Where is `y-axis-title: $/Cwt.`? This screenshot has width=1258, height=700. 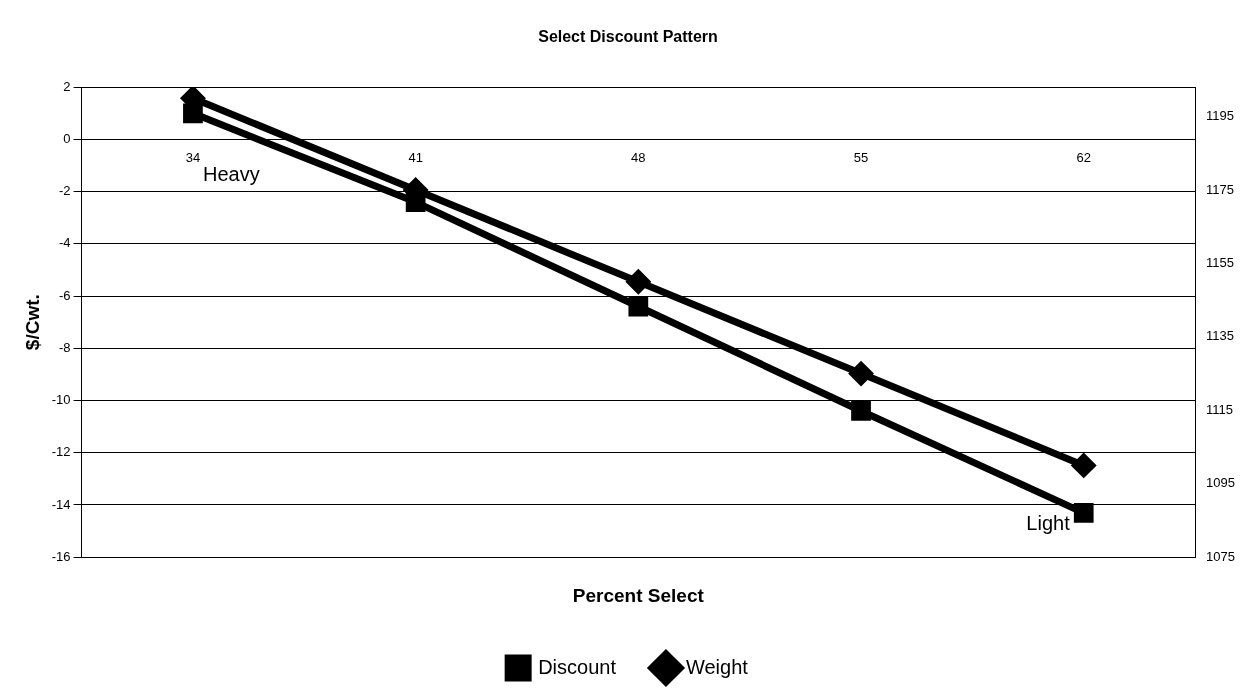 y-axis-title: $/Cwt. is located at coordinates (32, 322).